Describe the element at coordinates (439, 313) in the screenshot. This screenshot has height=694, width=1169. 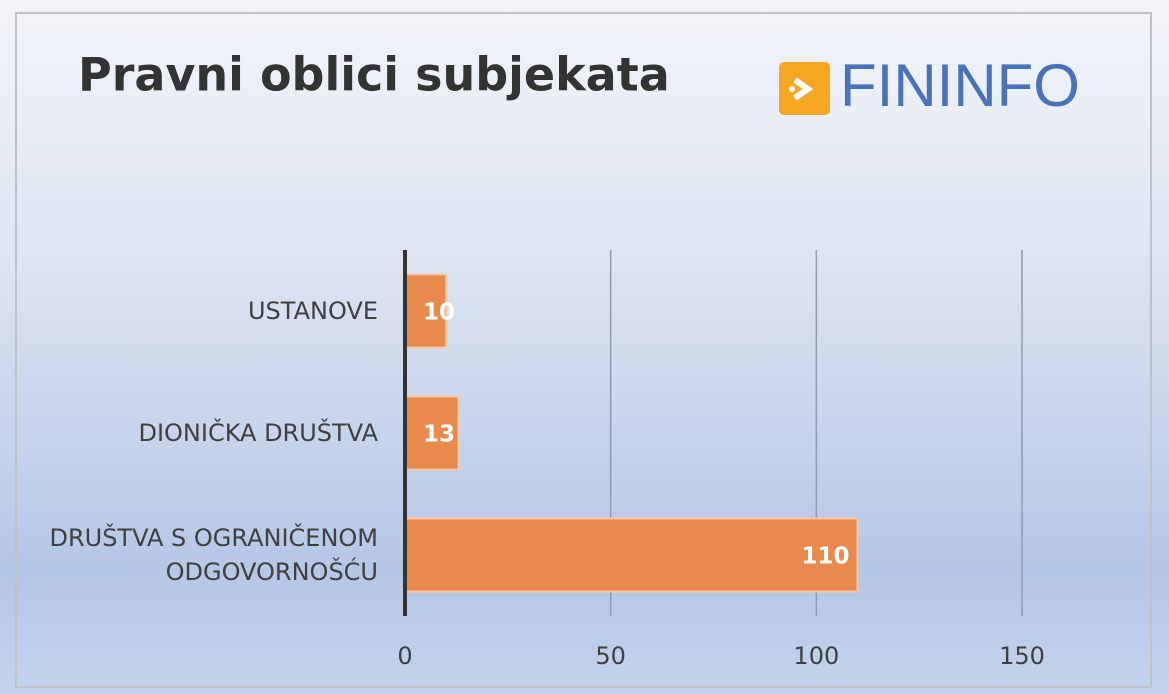
I see `data-label: 10` at that location.